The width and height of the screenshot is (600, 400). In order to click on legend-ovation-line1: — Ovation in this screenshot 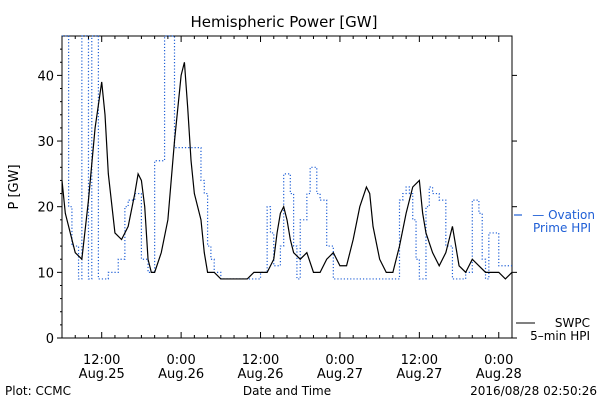, I will do `click(563, 215)`.